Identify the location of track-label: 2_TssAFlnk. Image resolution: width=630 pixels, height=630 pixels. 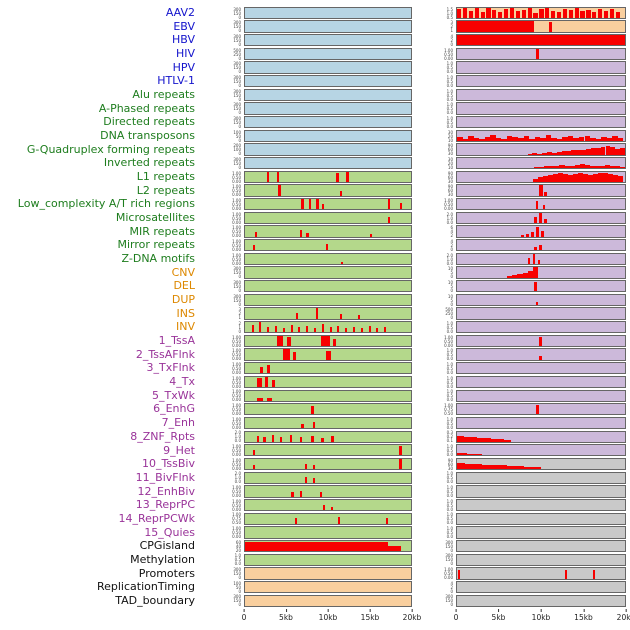
(165, 354).